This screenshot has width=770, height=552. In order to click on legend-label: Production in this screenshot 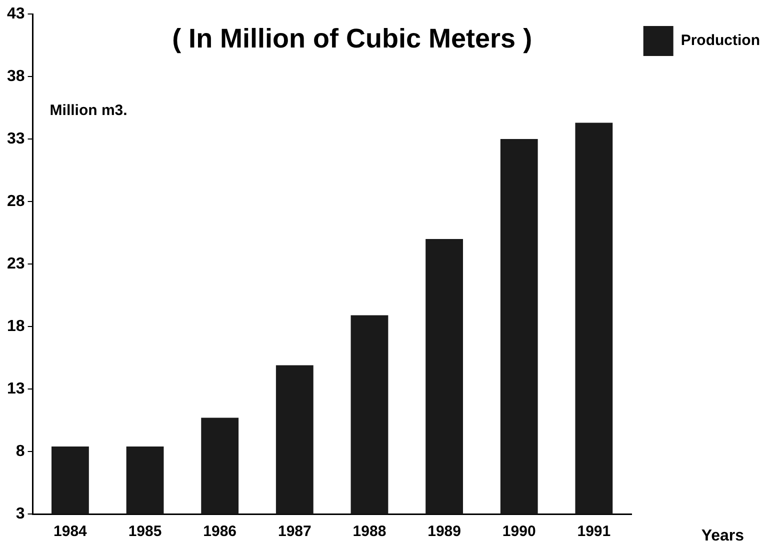, I will do `click(720, 41)`.